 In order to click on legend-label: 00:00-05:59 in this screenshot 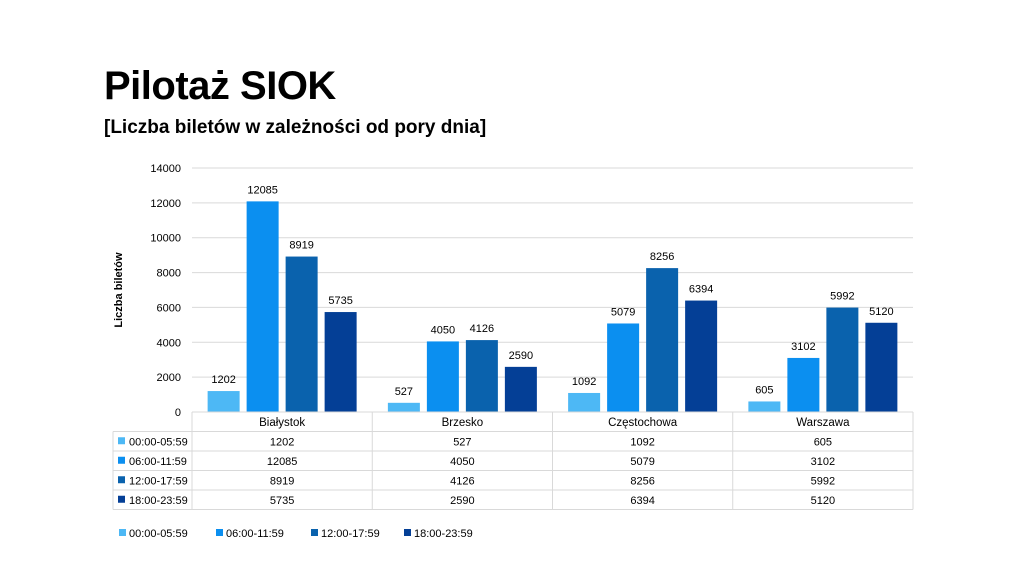, I will do `click(158, 534)`.